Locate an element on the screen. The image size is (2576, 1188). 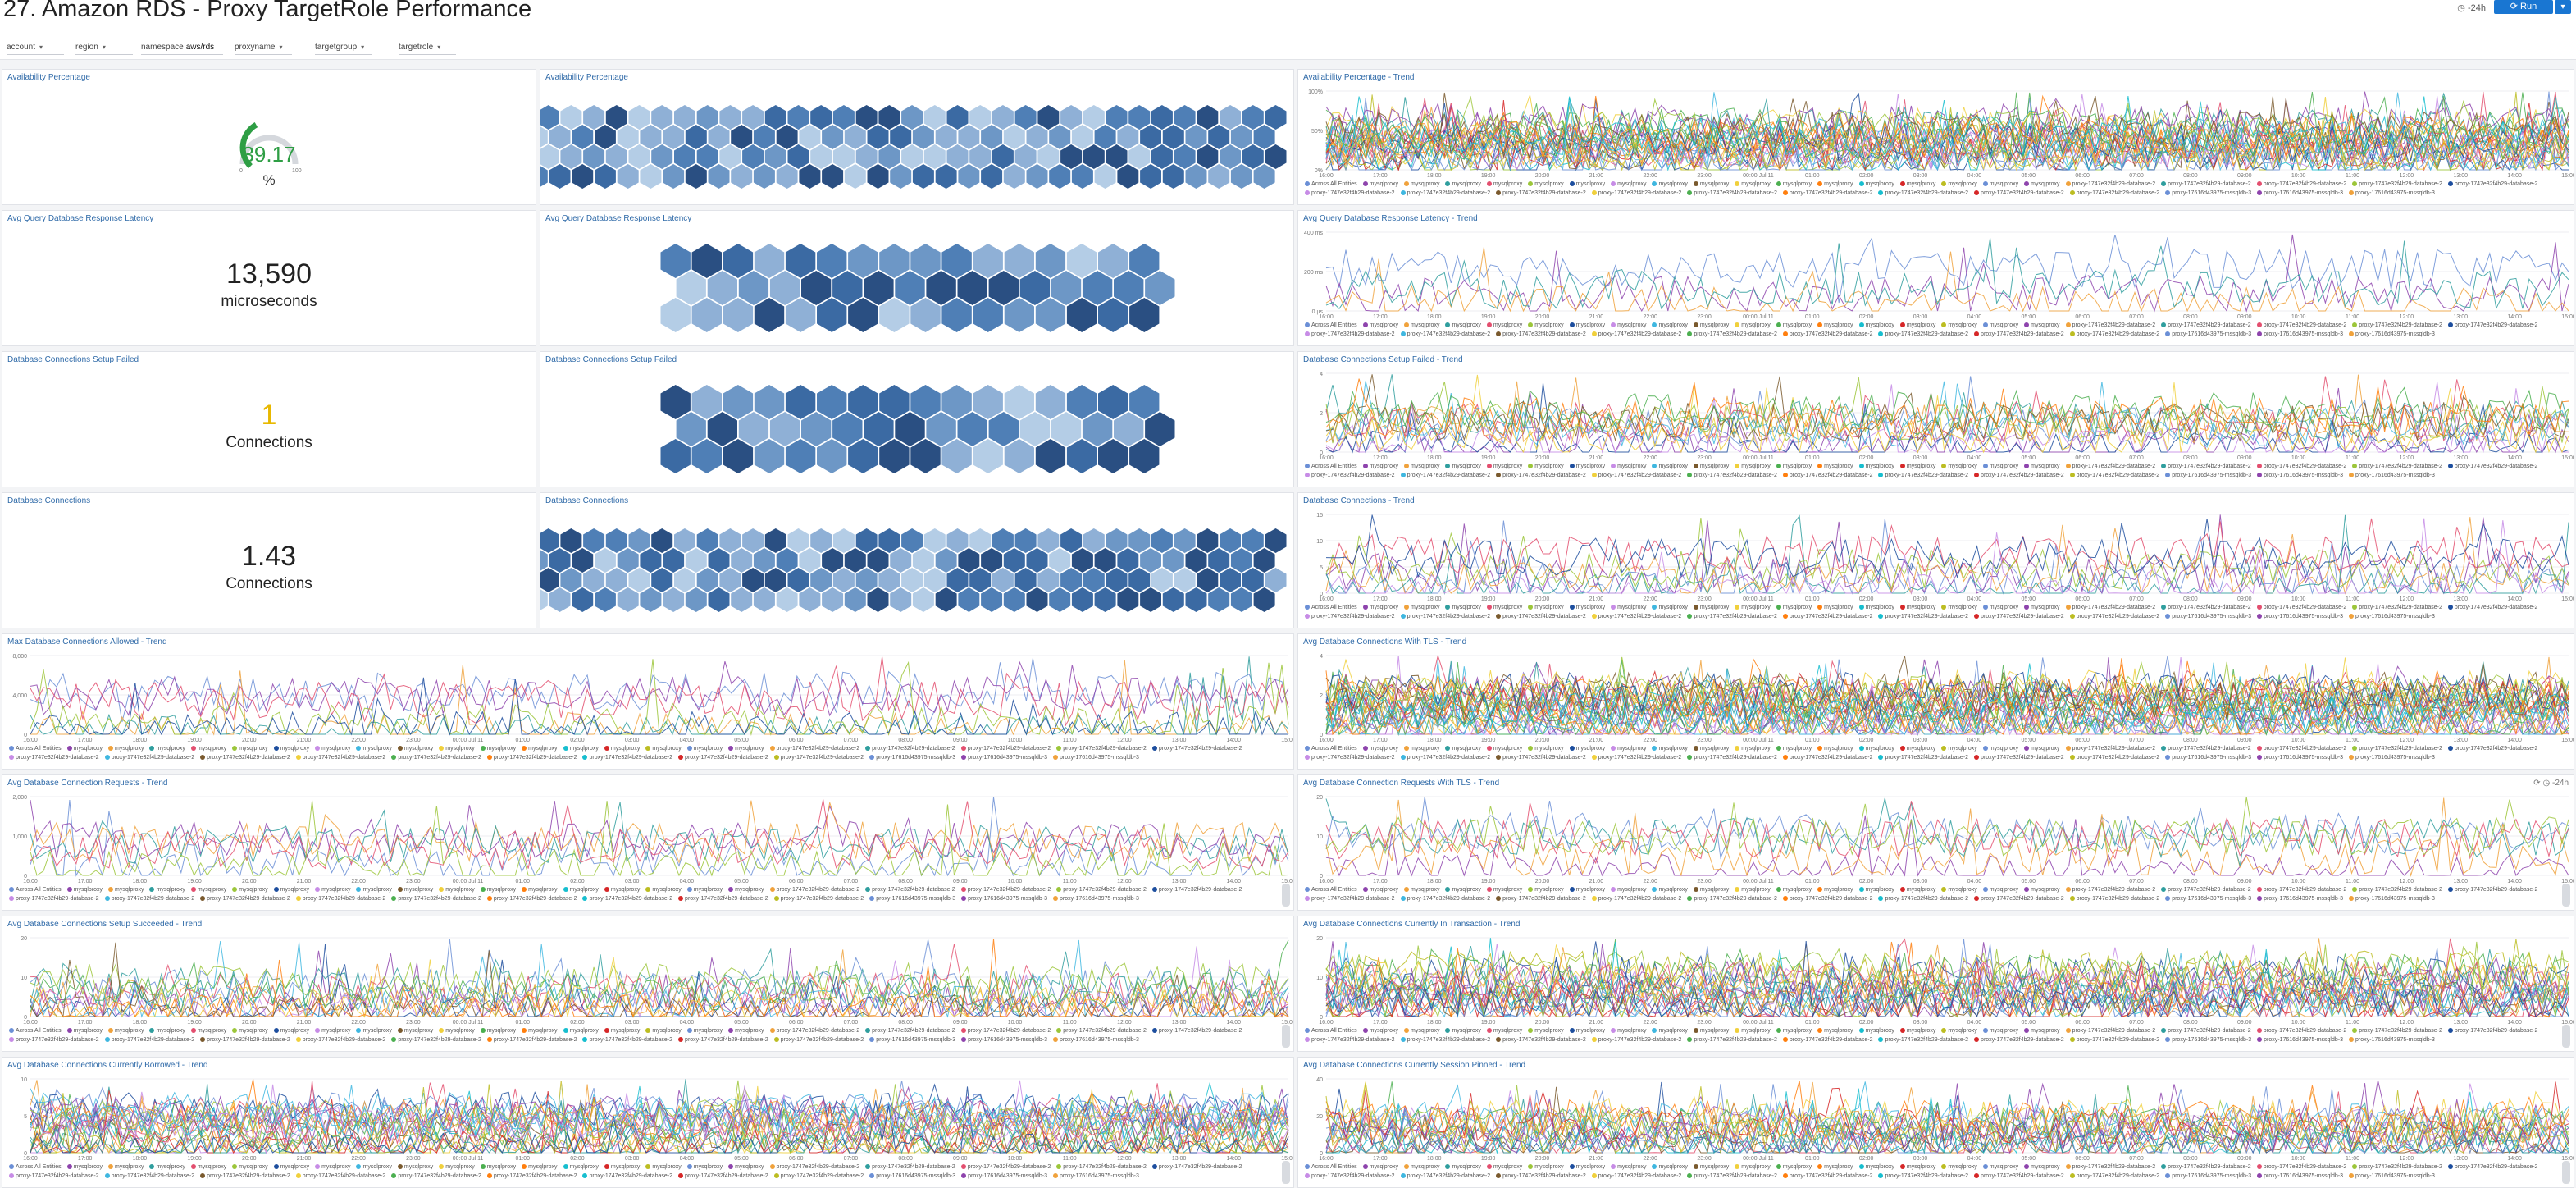
filter-proxyname: proxyname ▾ is located at coordinates (263, 48).